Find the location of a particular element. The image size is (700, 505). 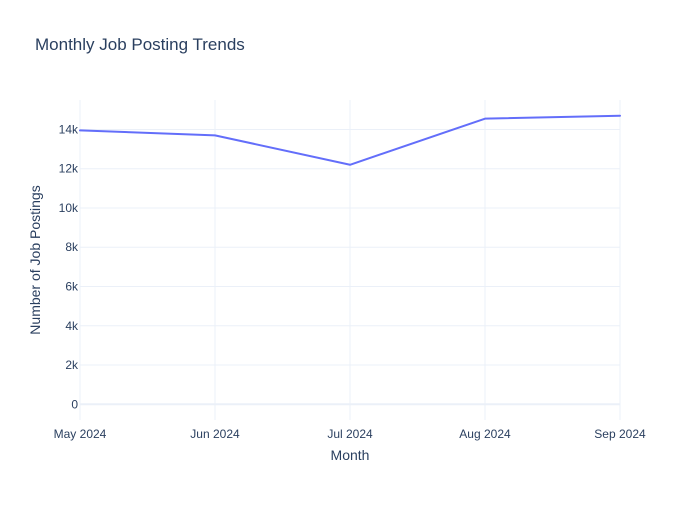

y-tick-label: 6k is located at coordinates (72, 287).